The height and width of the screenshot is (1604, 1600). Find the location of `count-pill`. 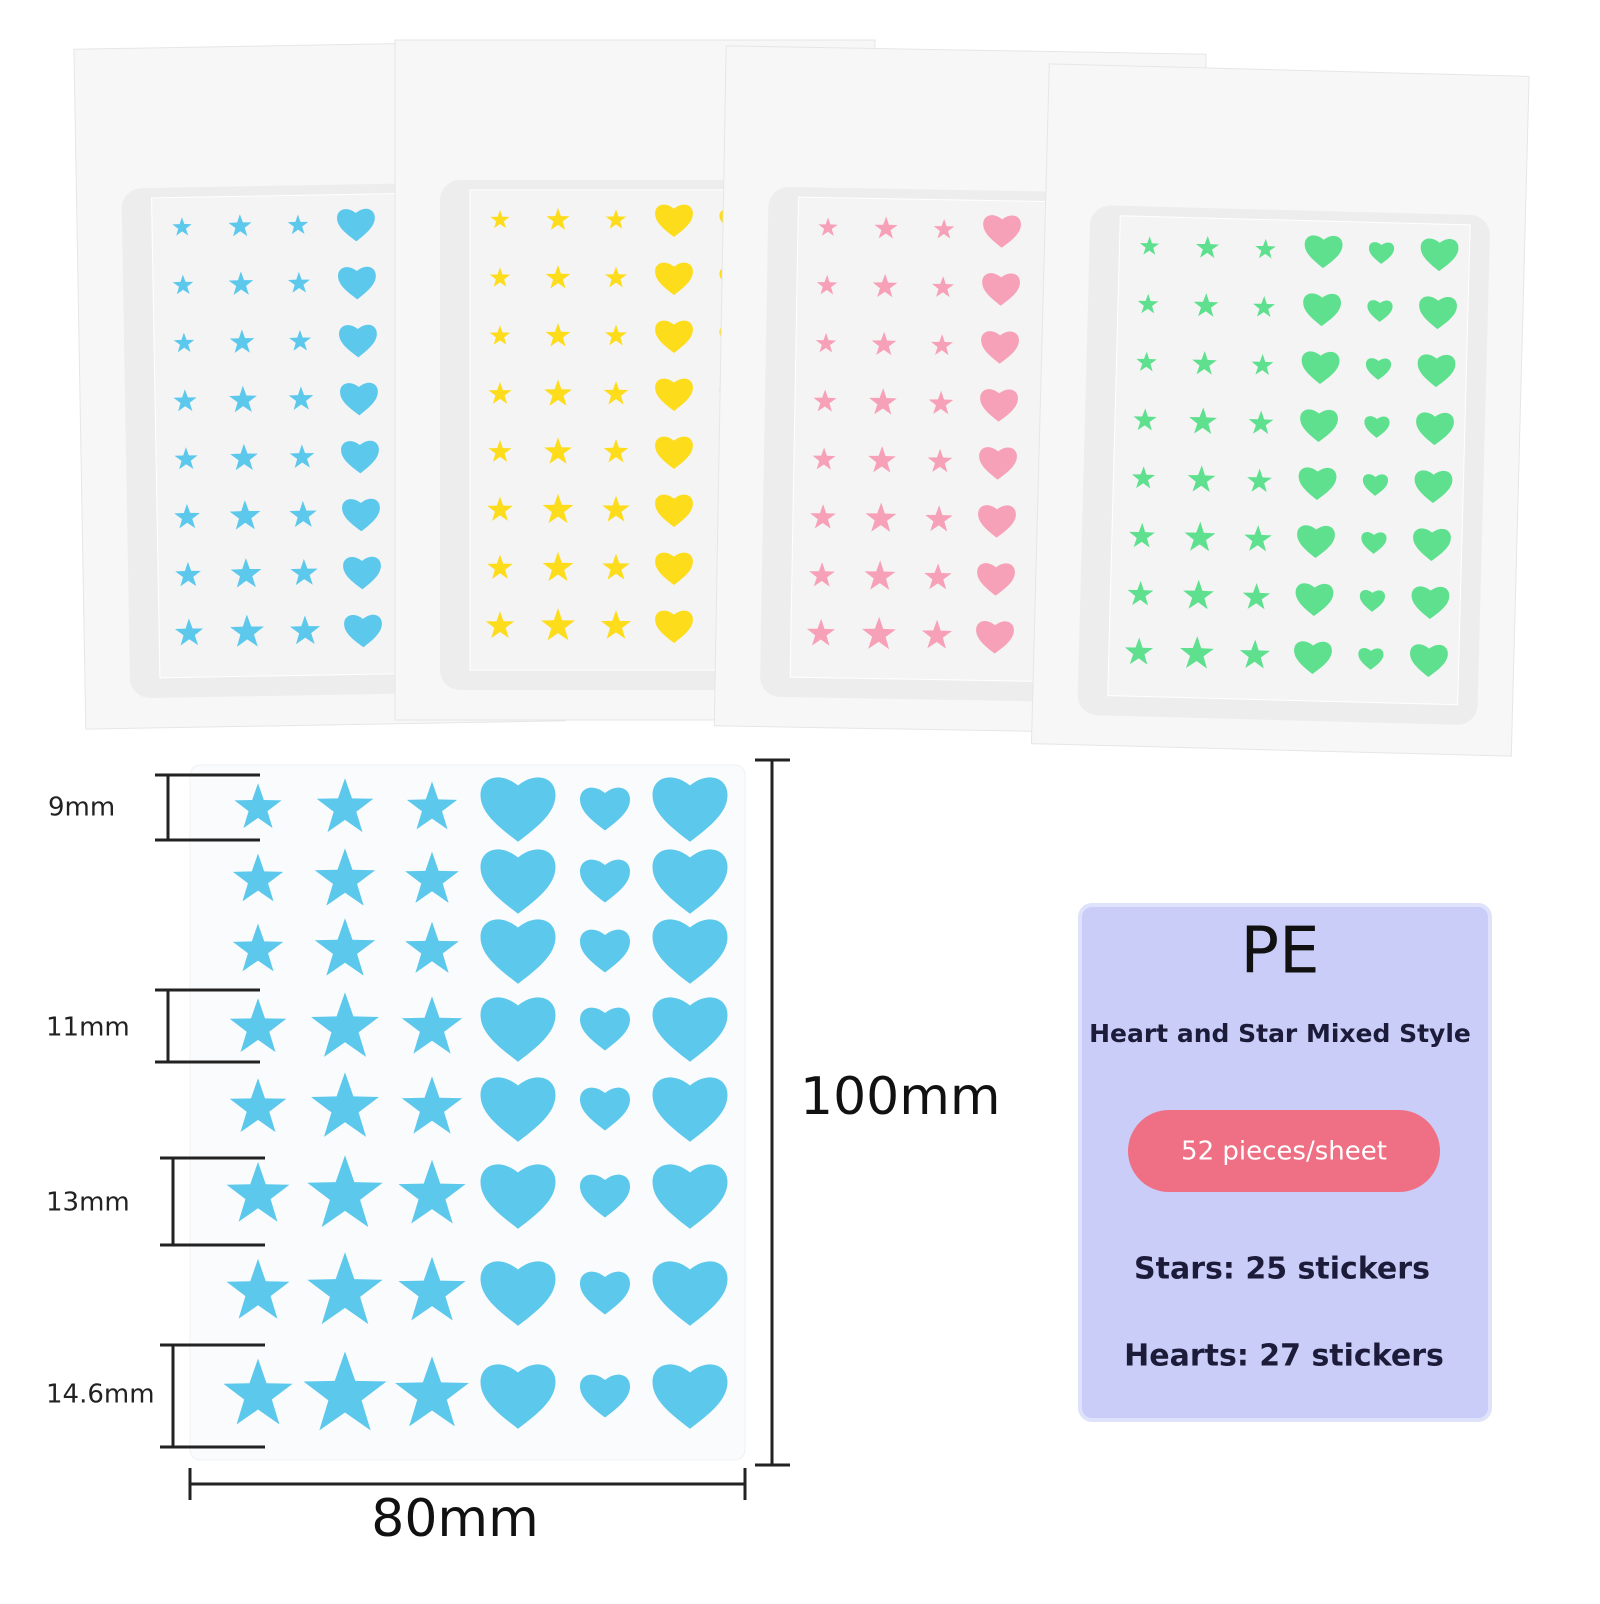

count-pill is located at coordinates (1284, 1151).